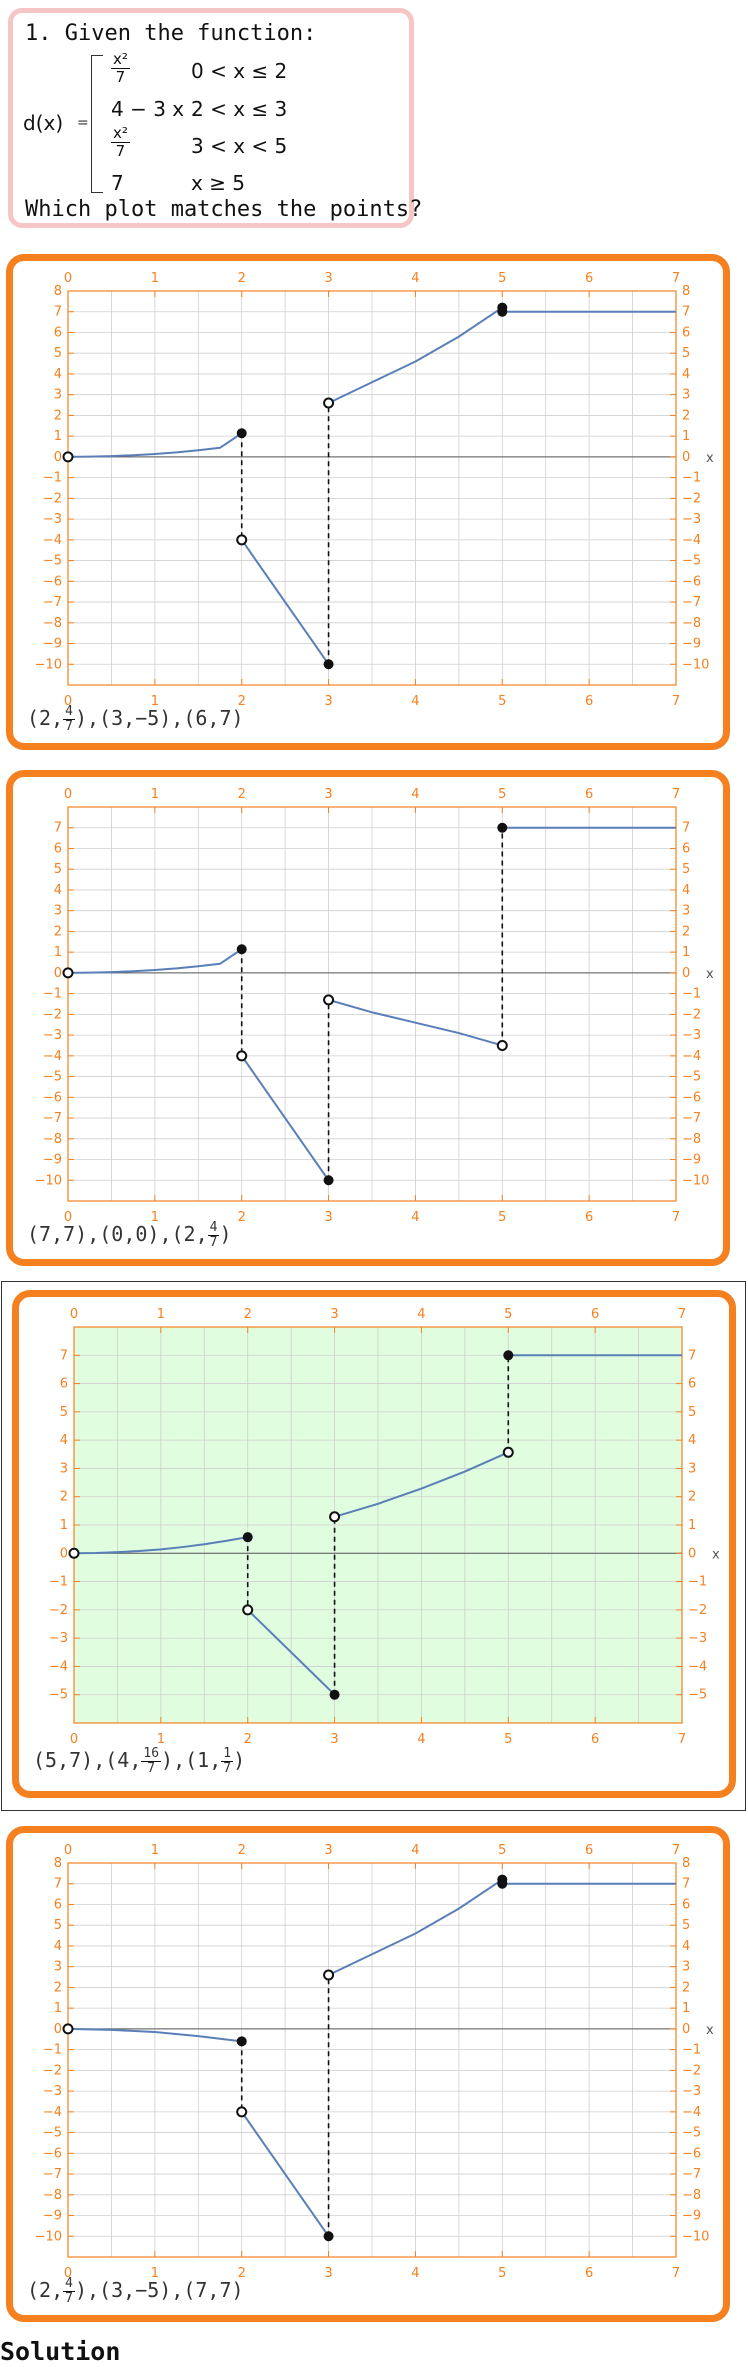  Describe the element at coordinates (45, 718) in the screenshot. I see `caption-text: (2,` at that location.